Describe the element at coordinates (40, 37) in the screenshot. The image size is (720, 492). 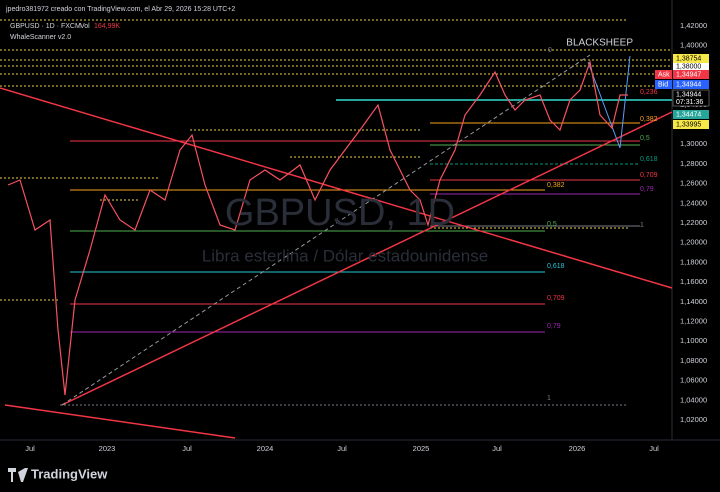
I see `indicator: WhaleScanner v2.0` at that location.